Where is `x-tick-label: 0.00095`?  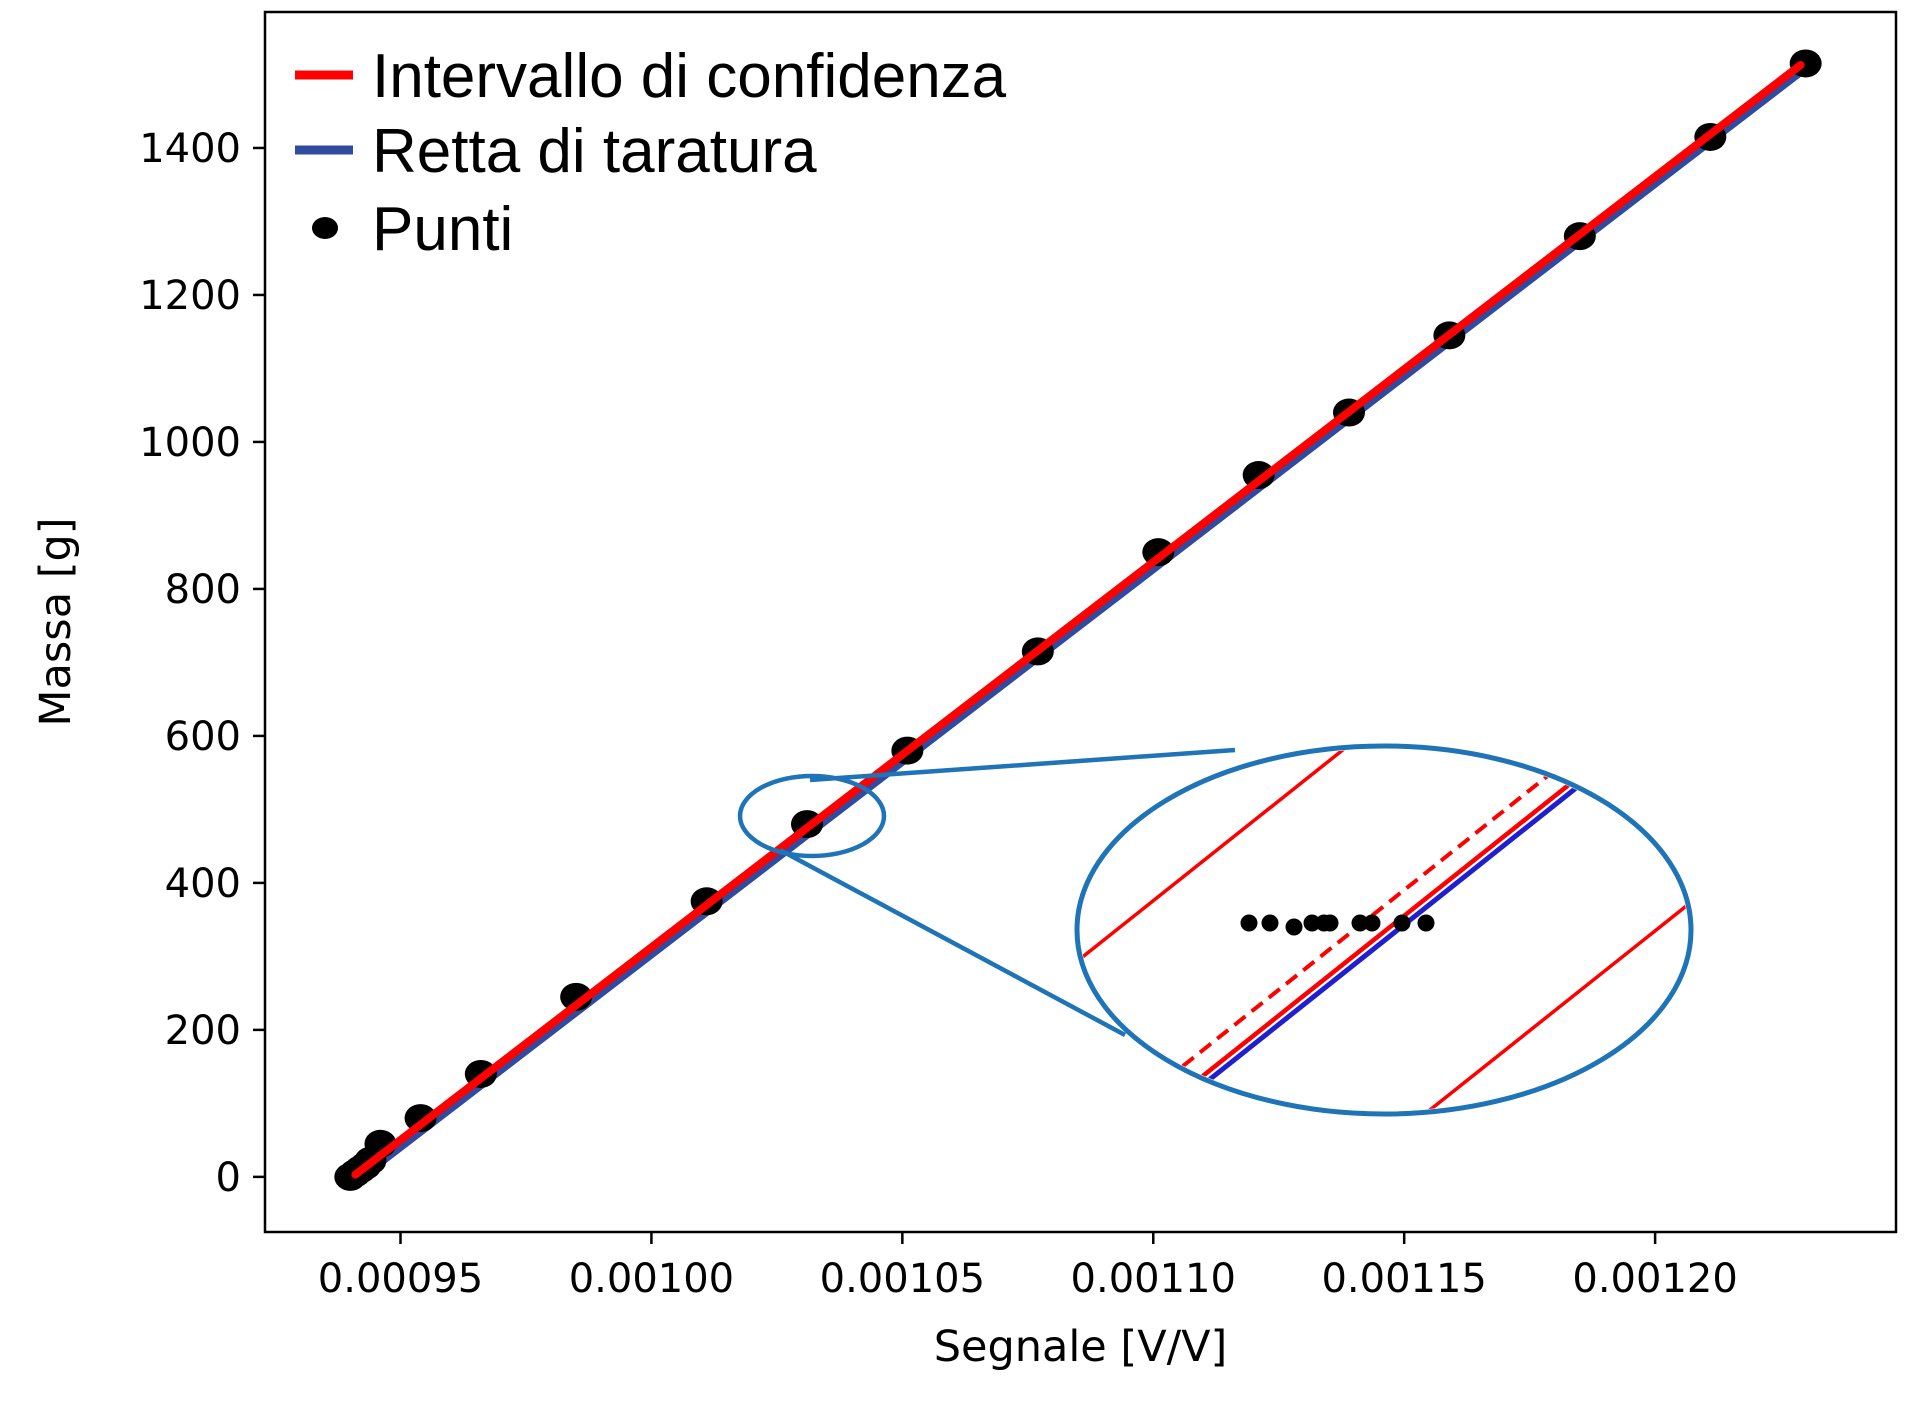 x-tick-label: 0.00095 is located at coordinates (400, 1279).